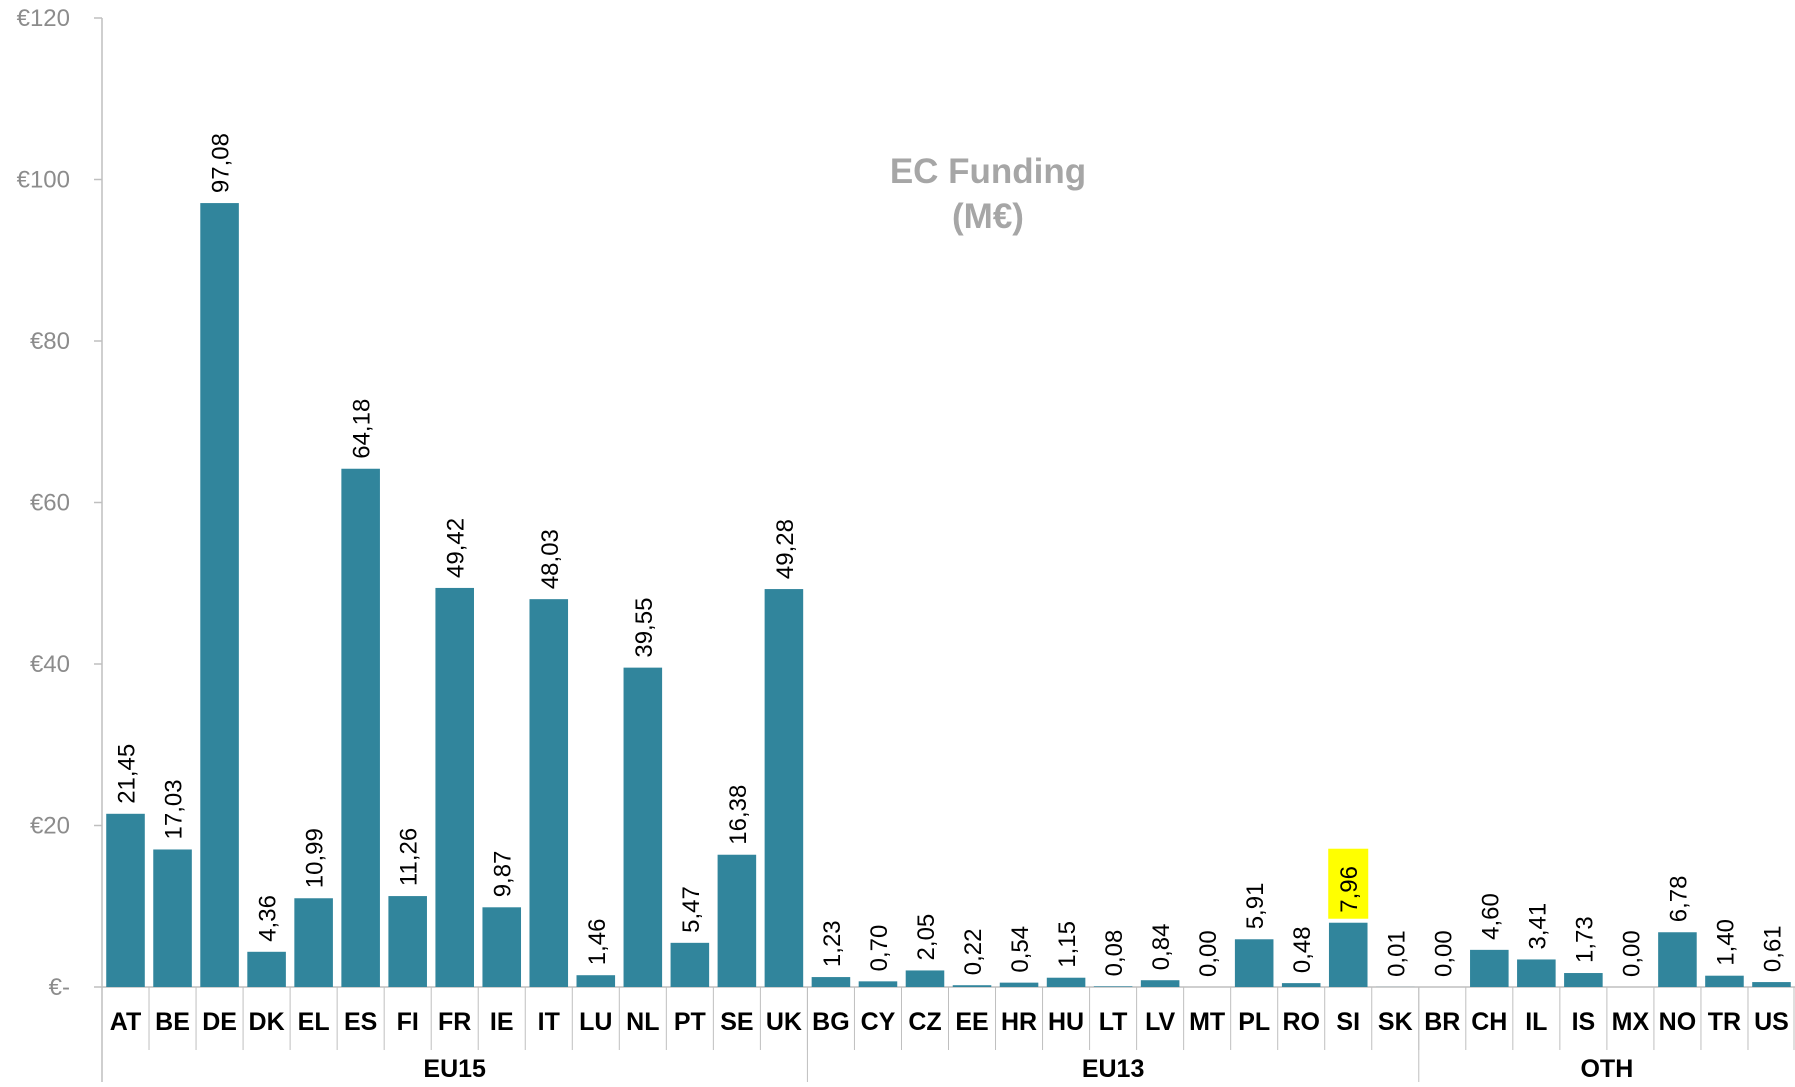  What do you see at coordinates (784, 788) in the screenshot?
I see `bar-uk` at bounding box center [784, 788].